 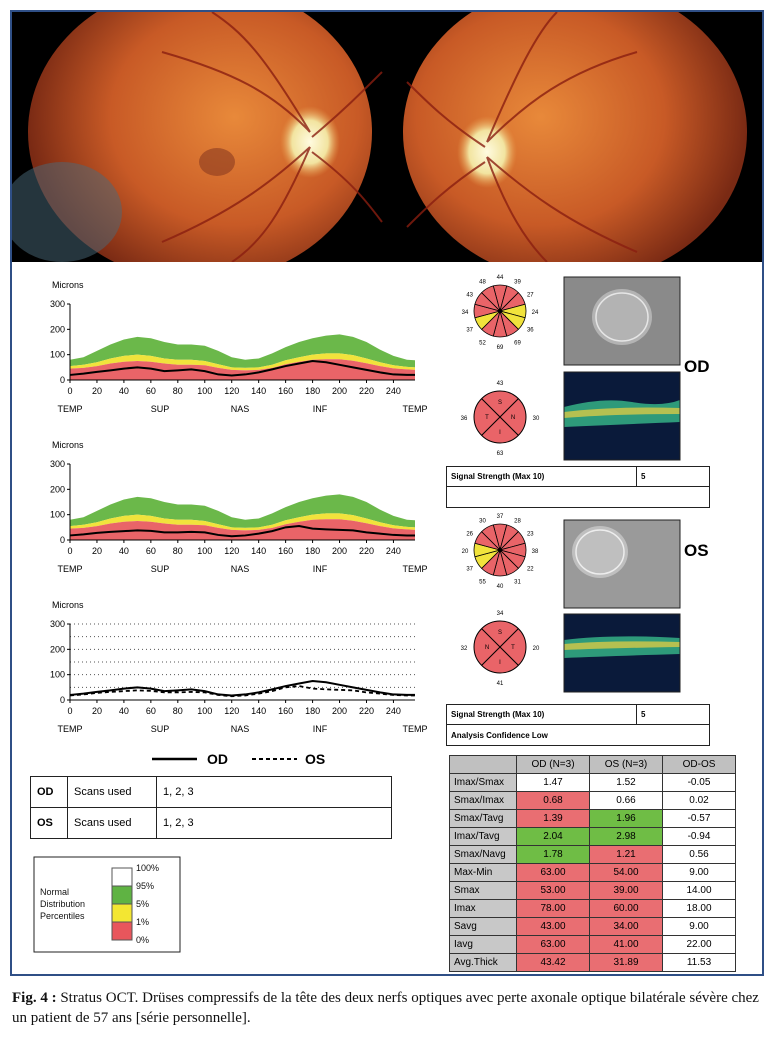 I want to click on quad-value-bottom: 63, so click(x=500, y=454).